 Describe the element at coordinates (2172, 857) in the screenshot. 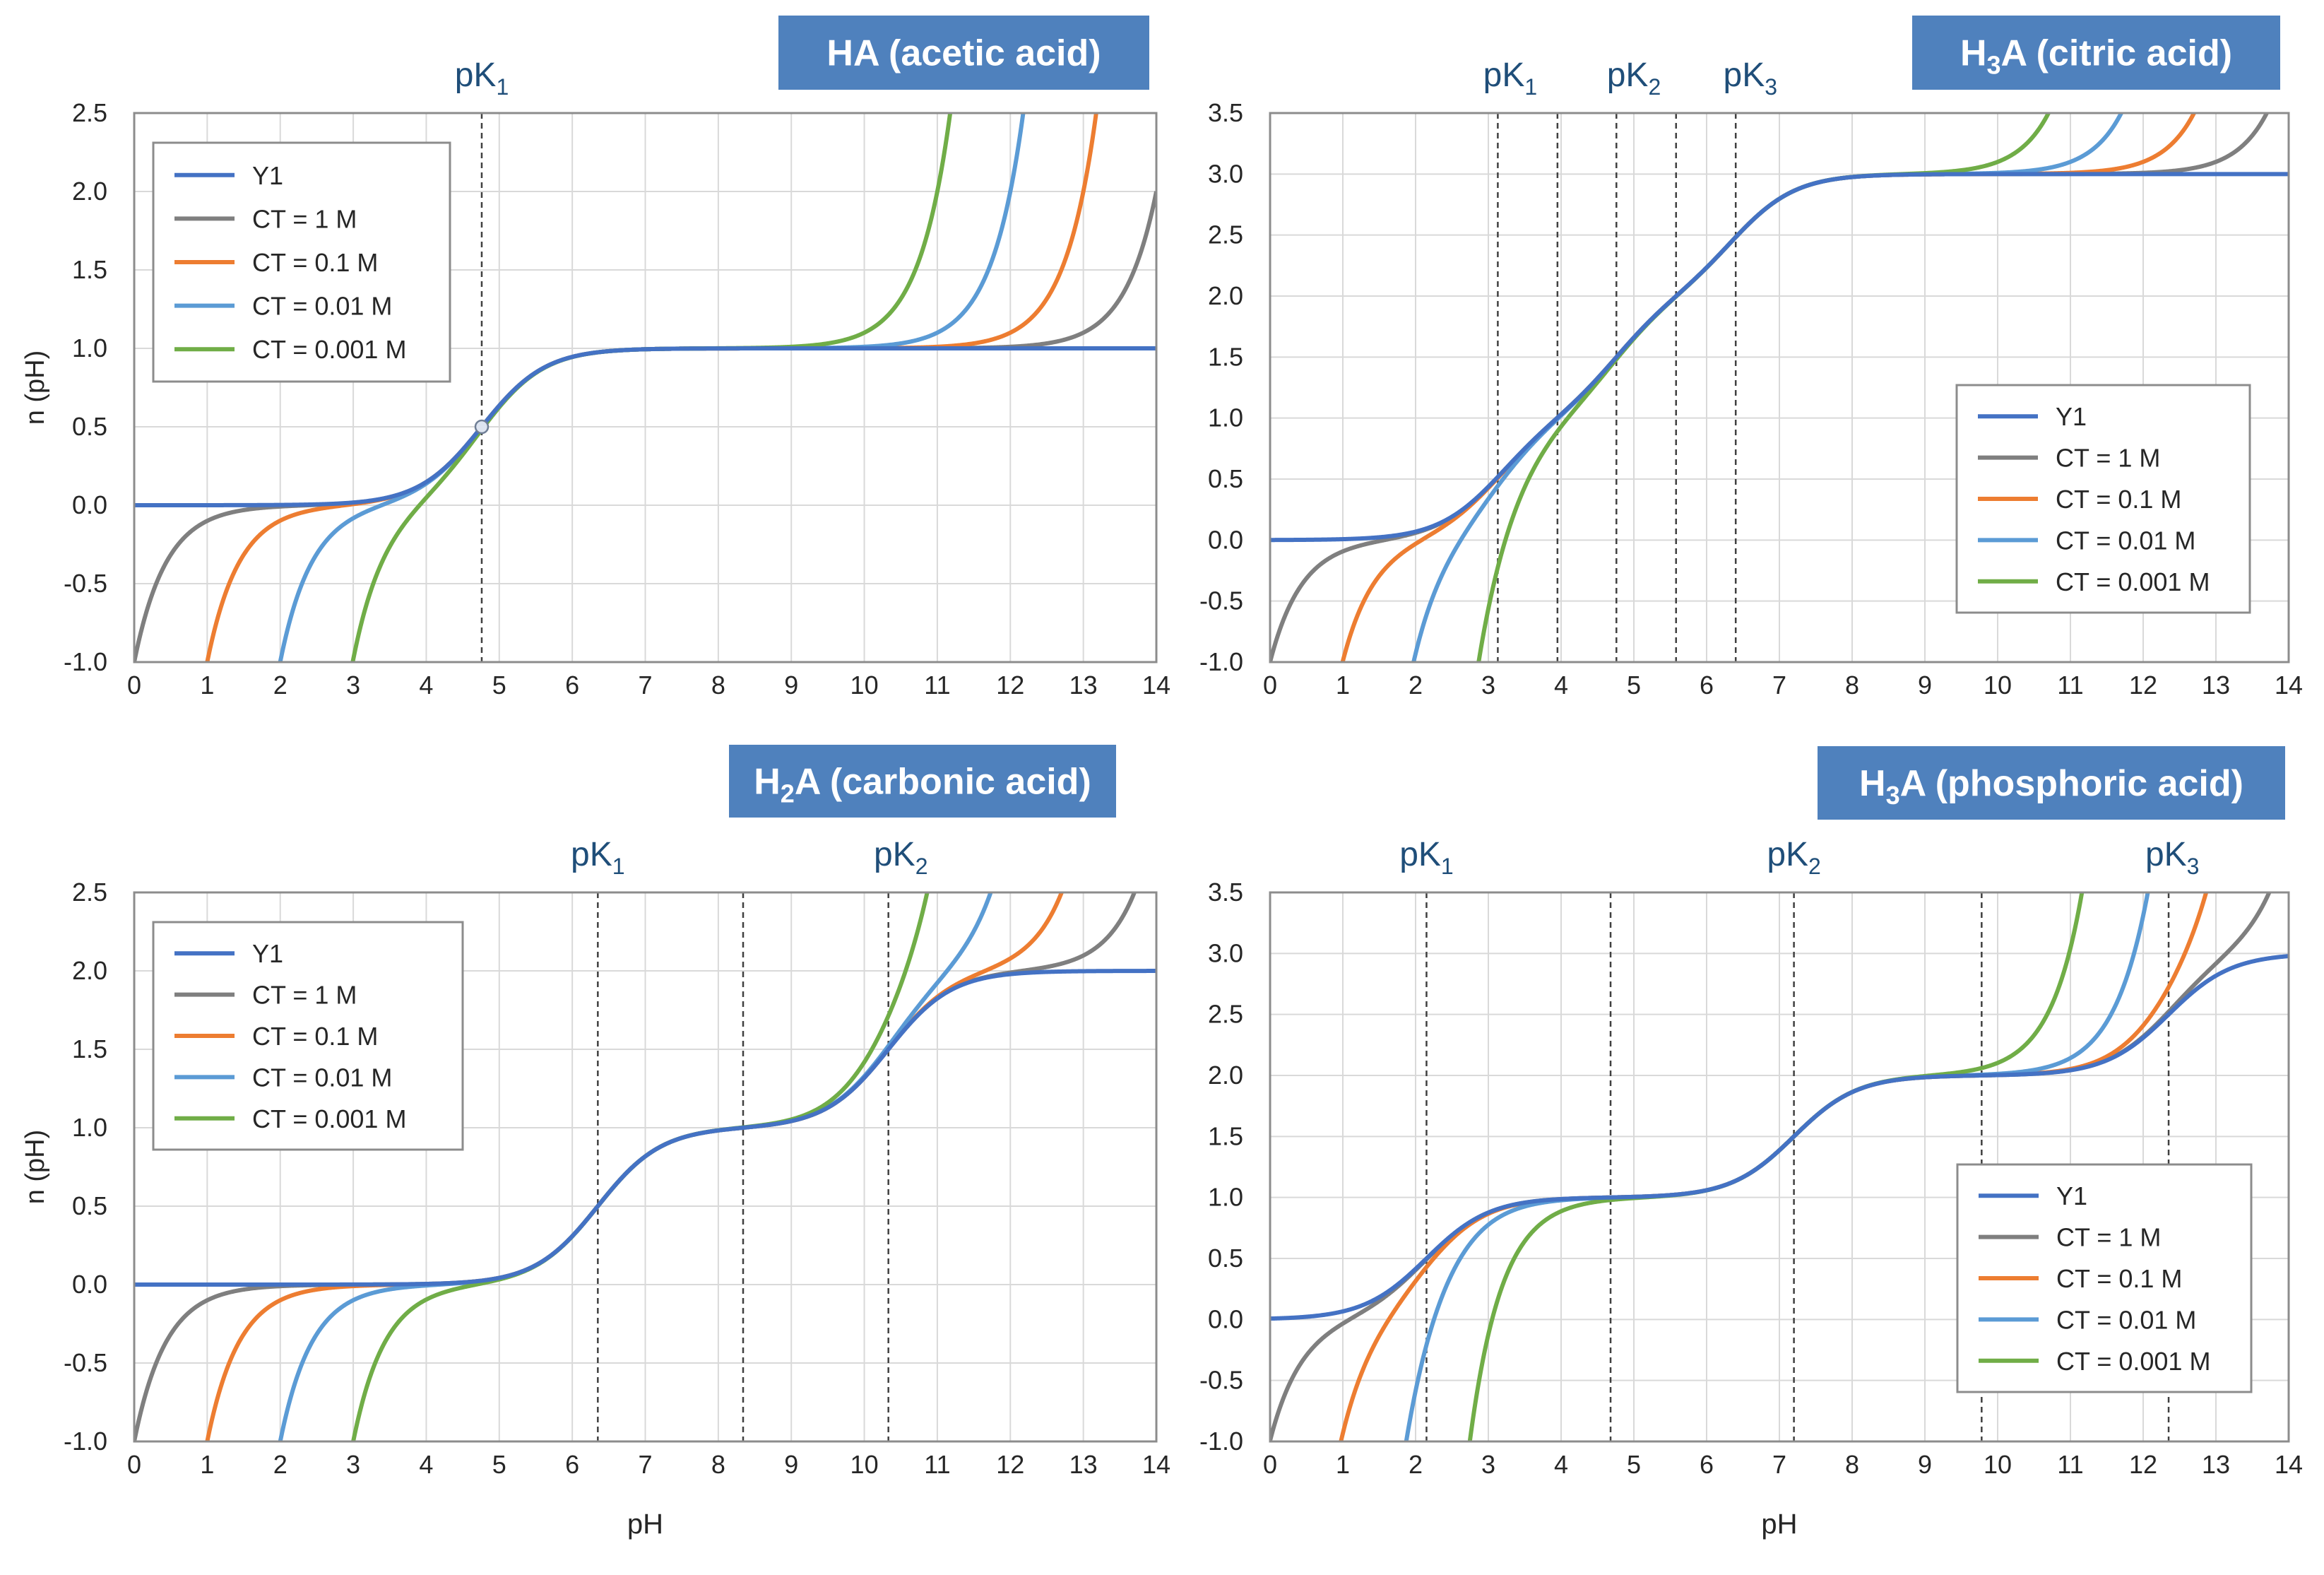

I see `pk-label: pK3` at that location.